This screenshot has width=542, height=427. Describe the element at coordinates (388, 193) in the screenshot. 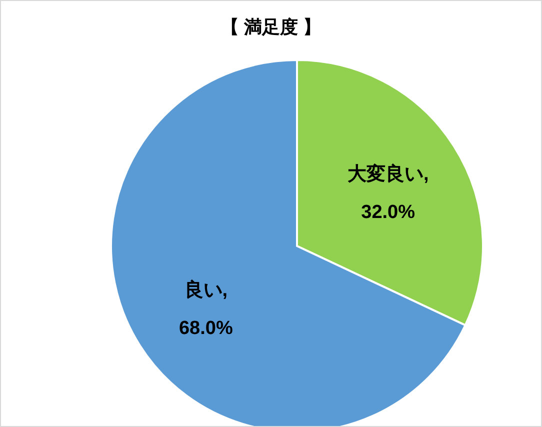

I see `slice-label: 大変良い, 32.0%` at that location.